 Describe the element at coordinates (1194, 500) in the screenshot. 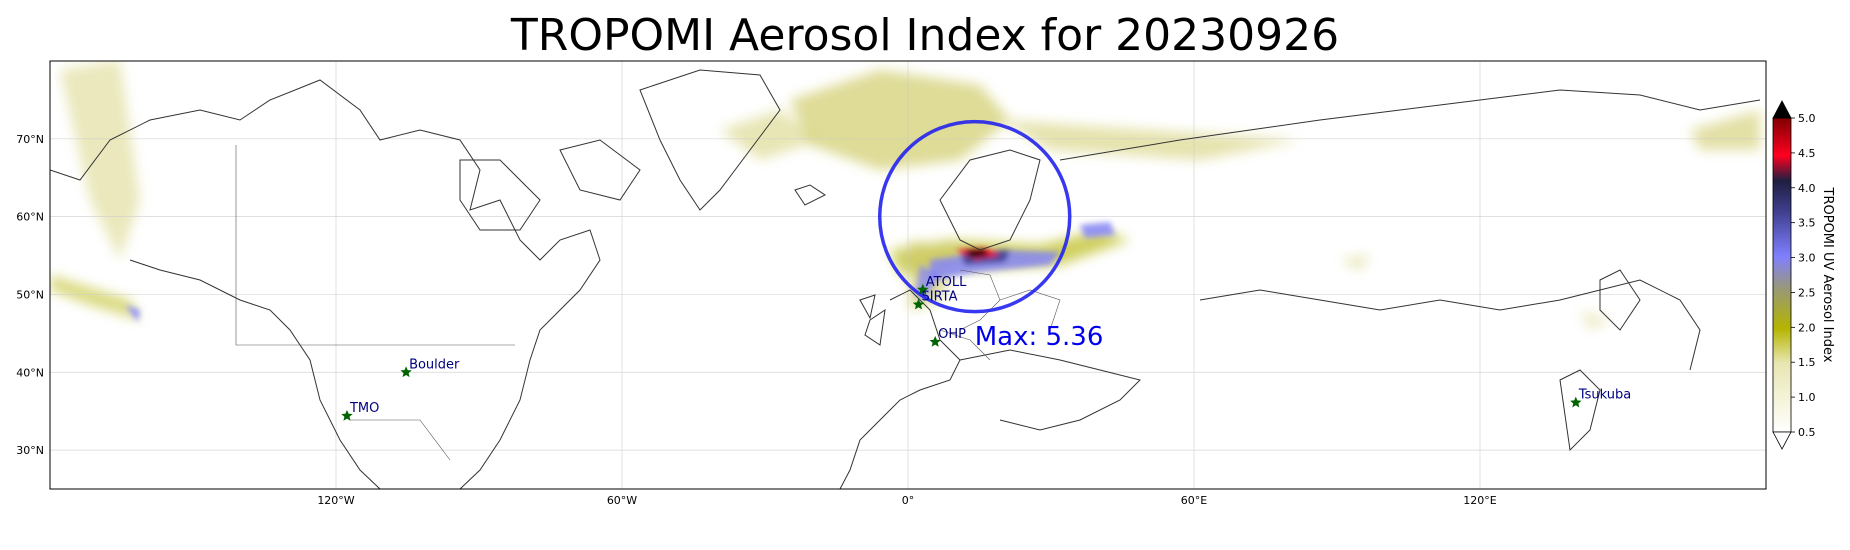

I see `lon-tick-label: 60°E` at that location.